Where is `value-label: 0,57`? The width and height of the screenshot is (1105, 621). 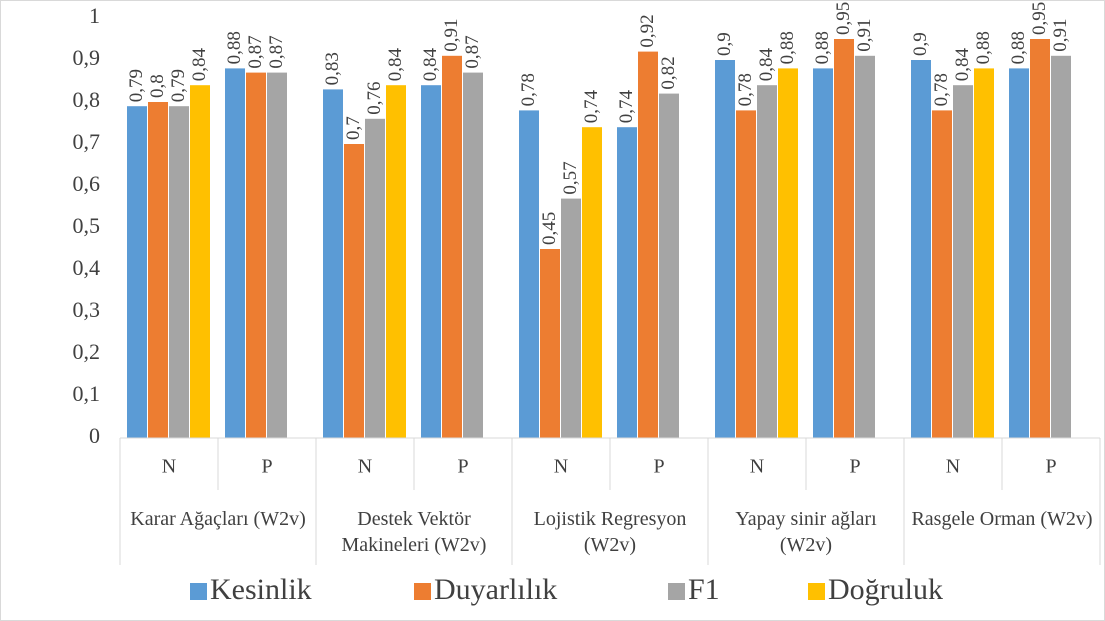 value-label: 0,57 is located at coordinates (570, 177).